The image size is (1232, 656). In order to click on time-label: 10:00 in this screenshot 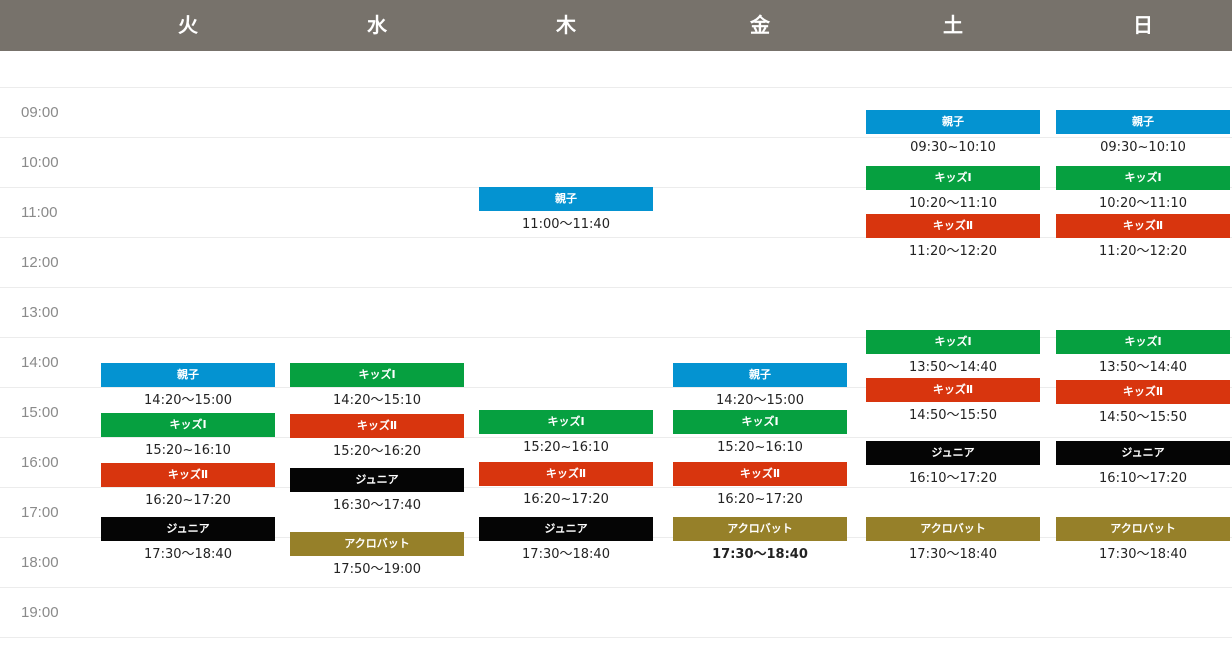, I will do `click(40, 162)`.